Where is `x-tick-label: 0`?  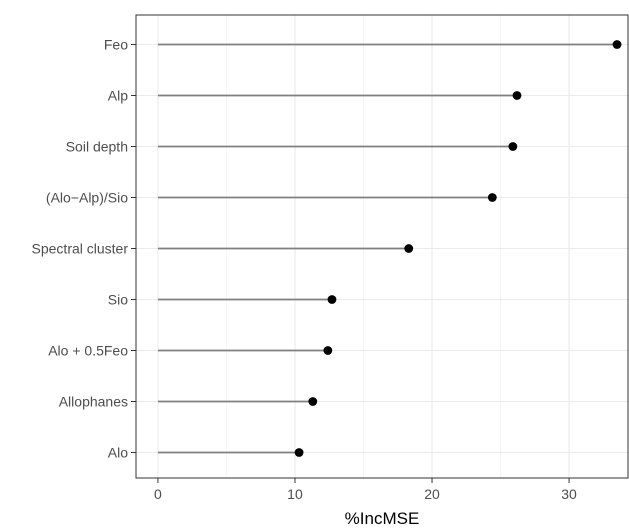 x-tick-label: 0 is located at coordinates (158, 494).